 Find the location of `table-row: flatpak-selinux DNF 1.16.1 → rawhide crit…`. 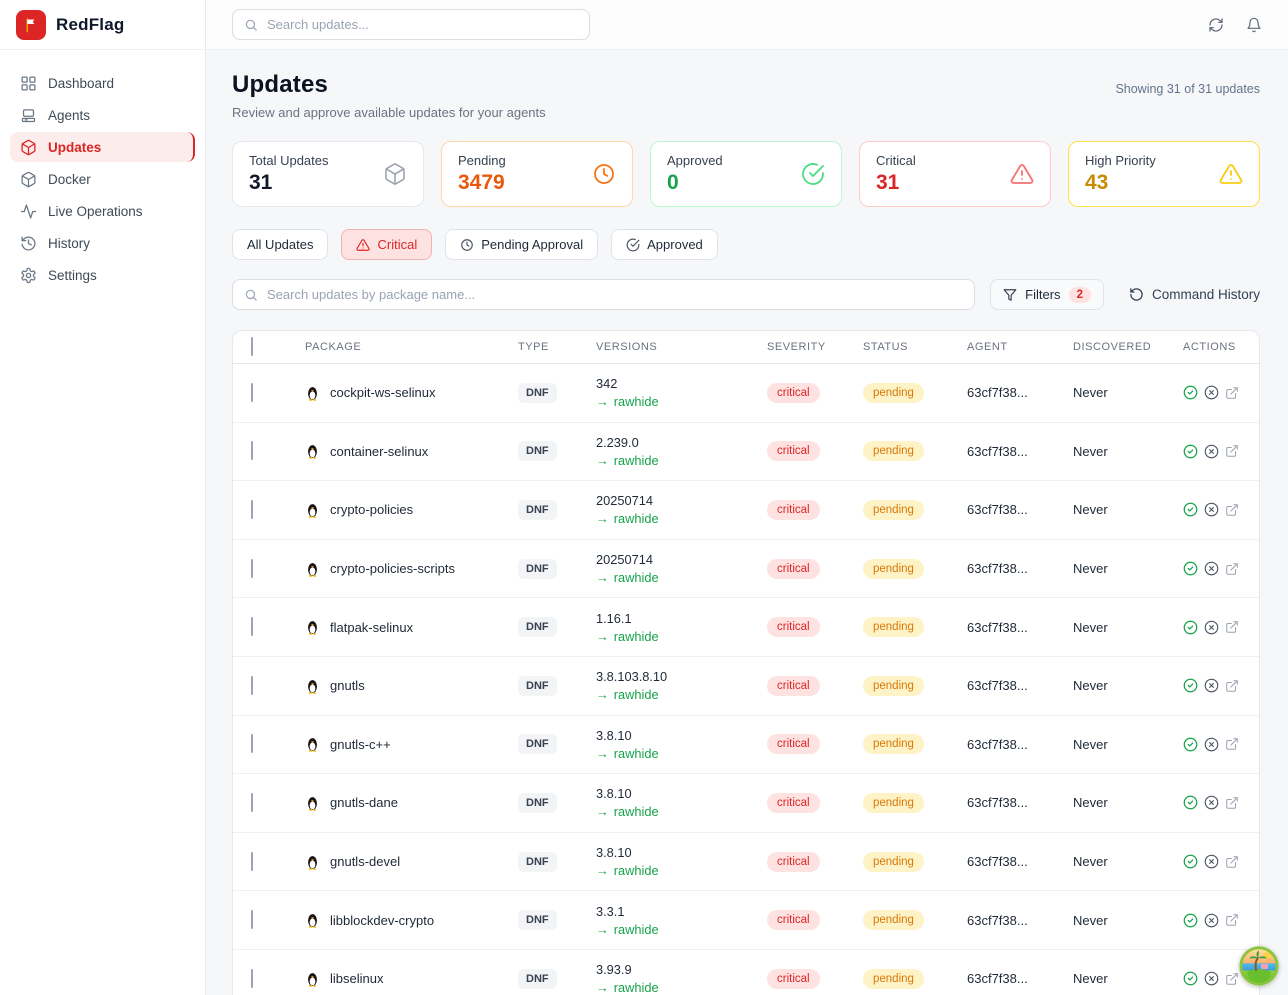

table-row: flatpak-selinux DNF 1.16.1 → rawhide crit… is located at coordinates (746, 627).